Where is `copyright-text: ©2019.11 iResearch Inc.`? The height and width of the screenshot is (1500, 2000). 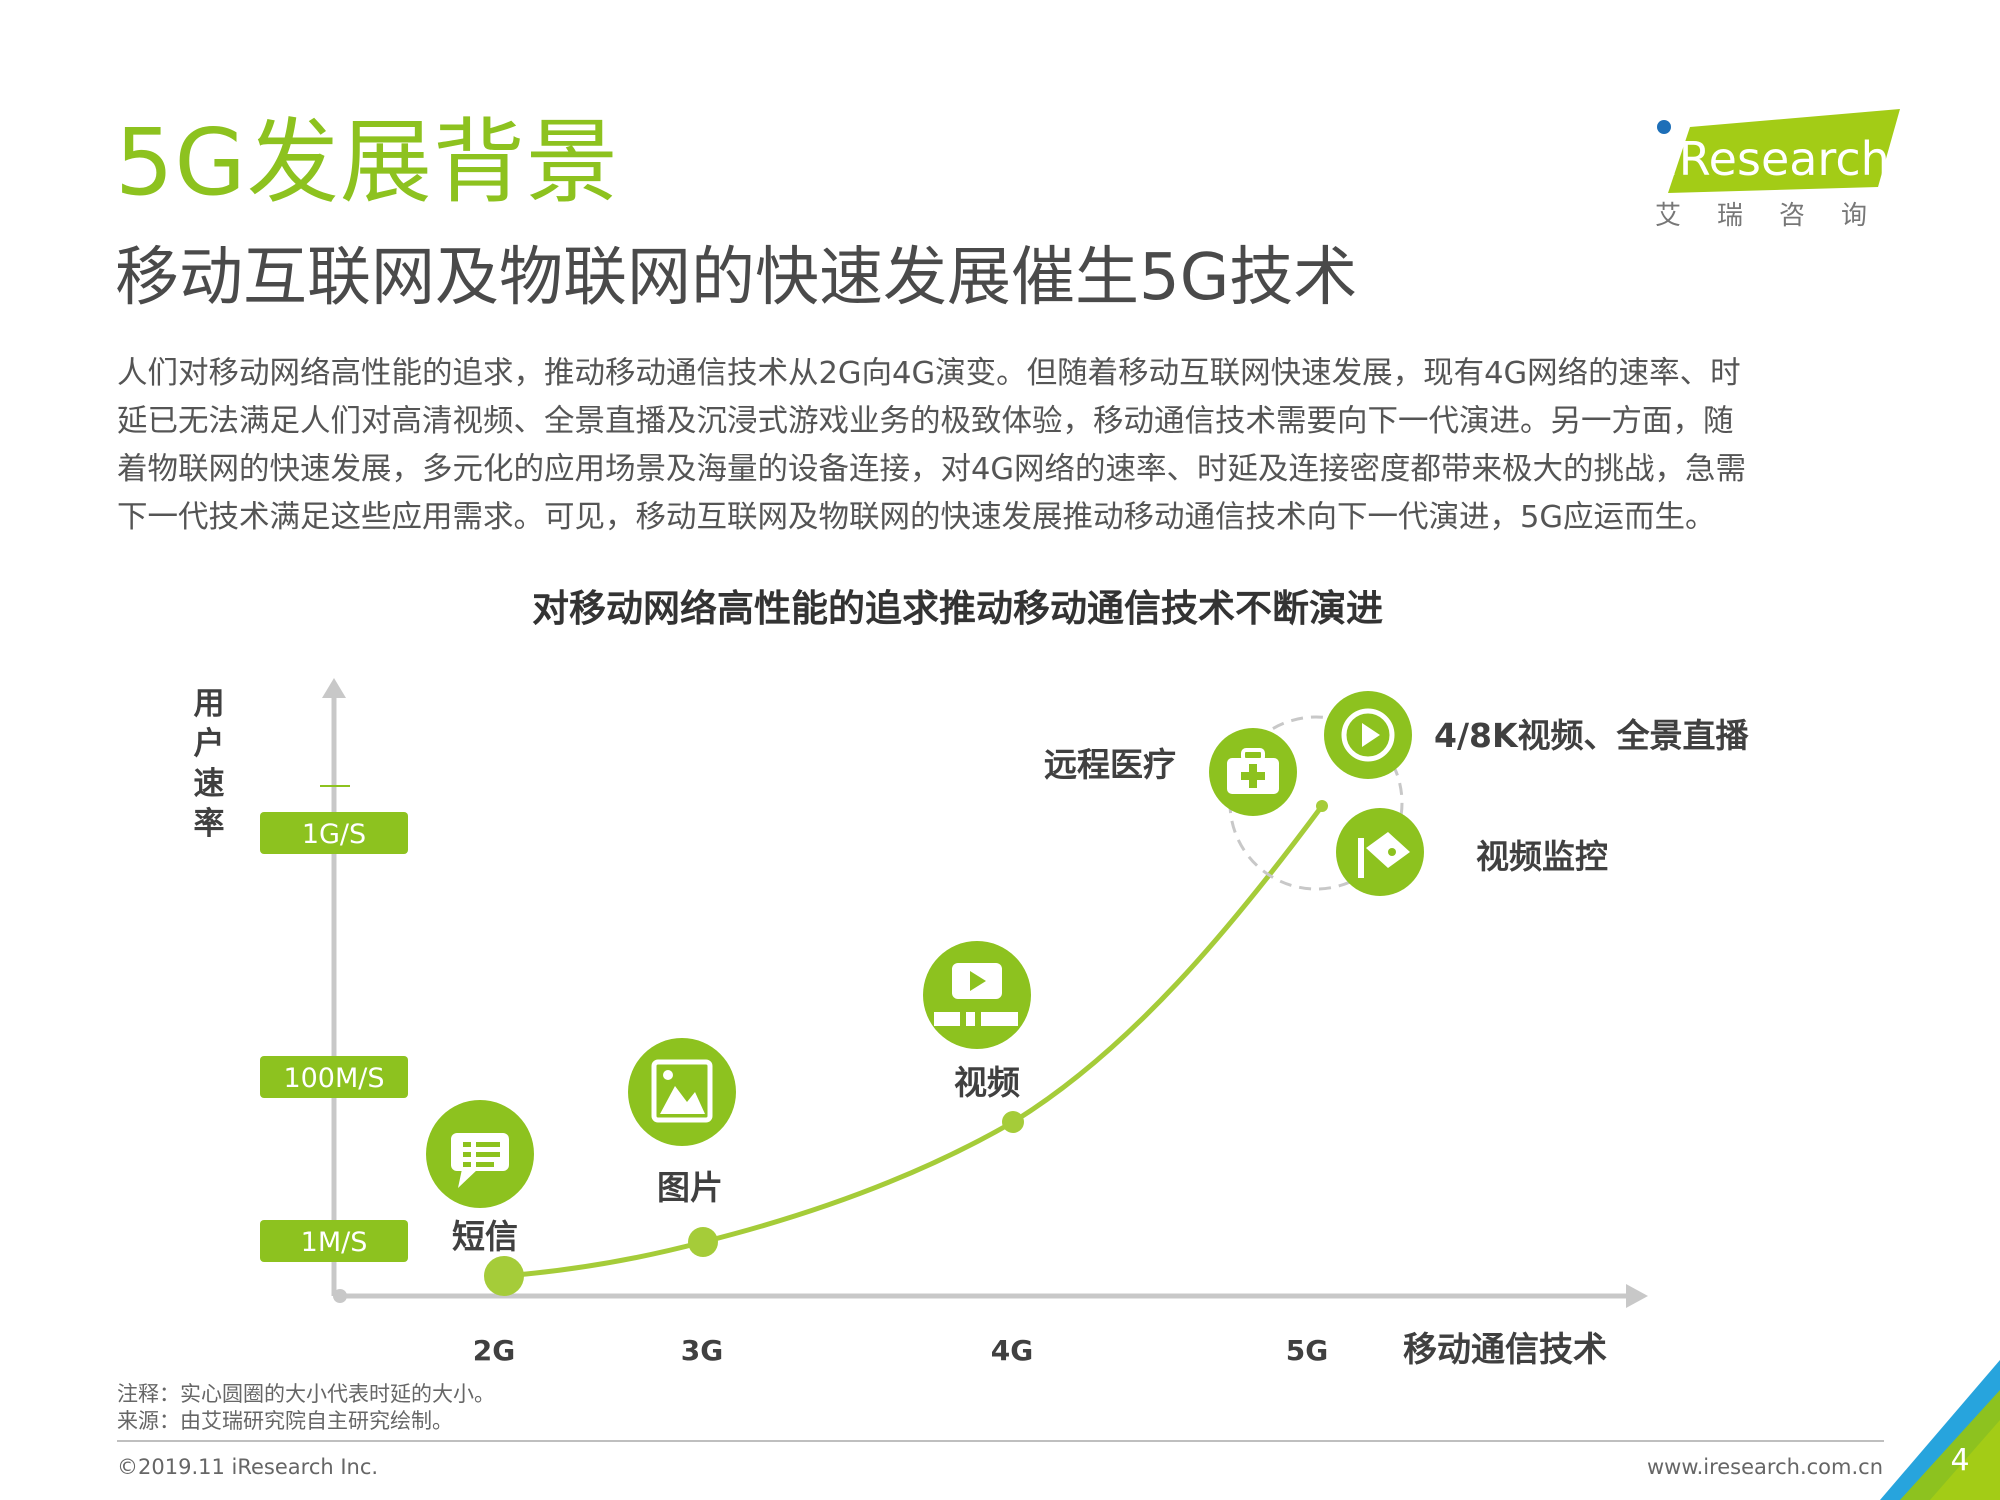 copyright-text: ©2019.11 iResearch Inc. is located at coordinates (248, 1467).